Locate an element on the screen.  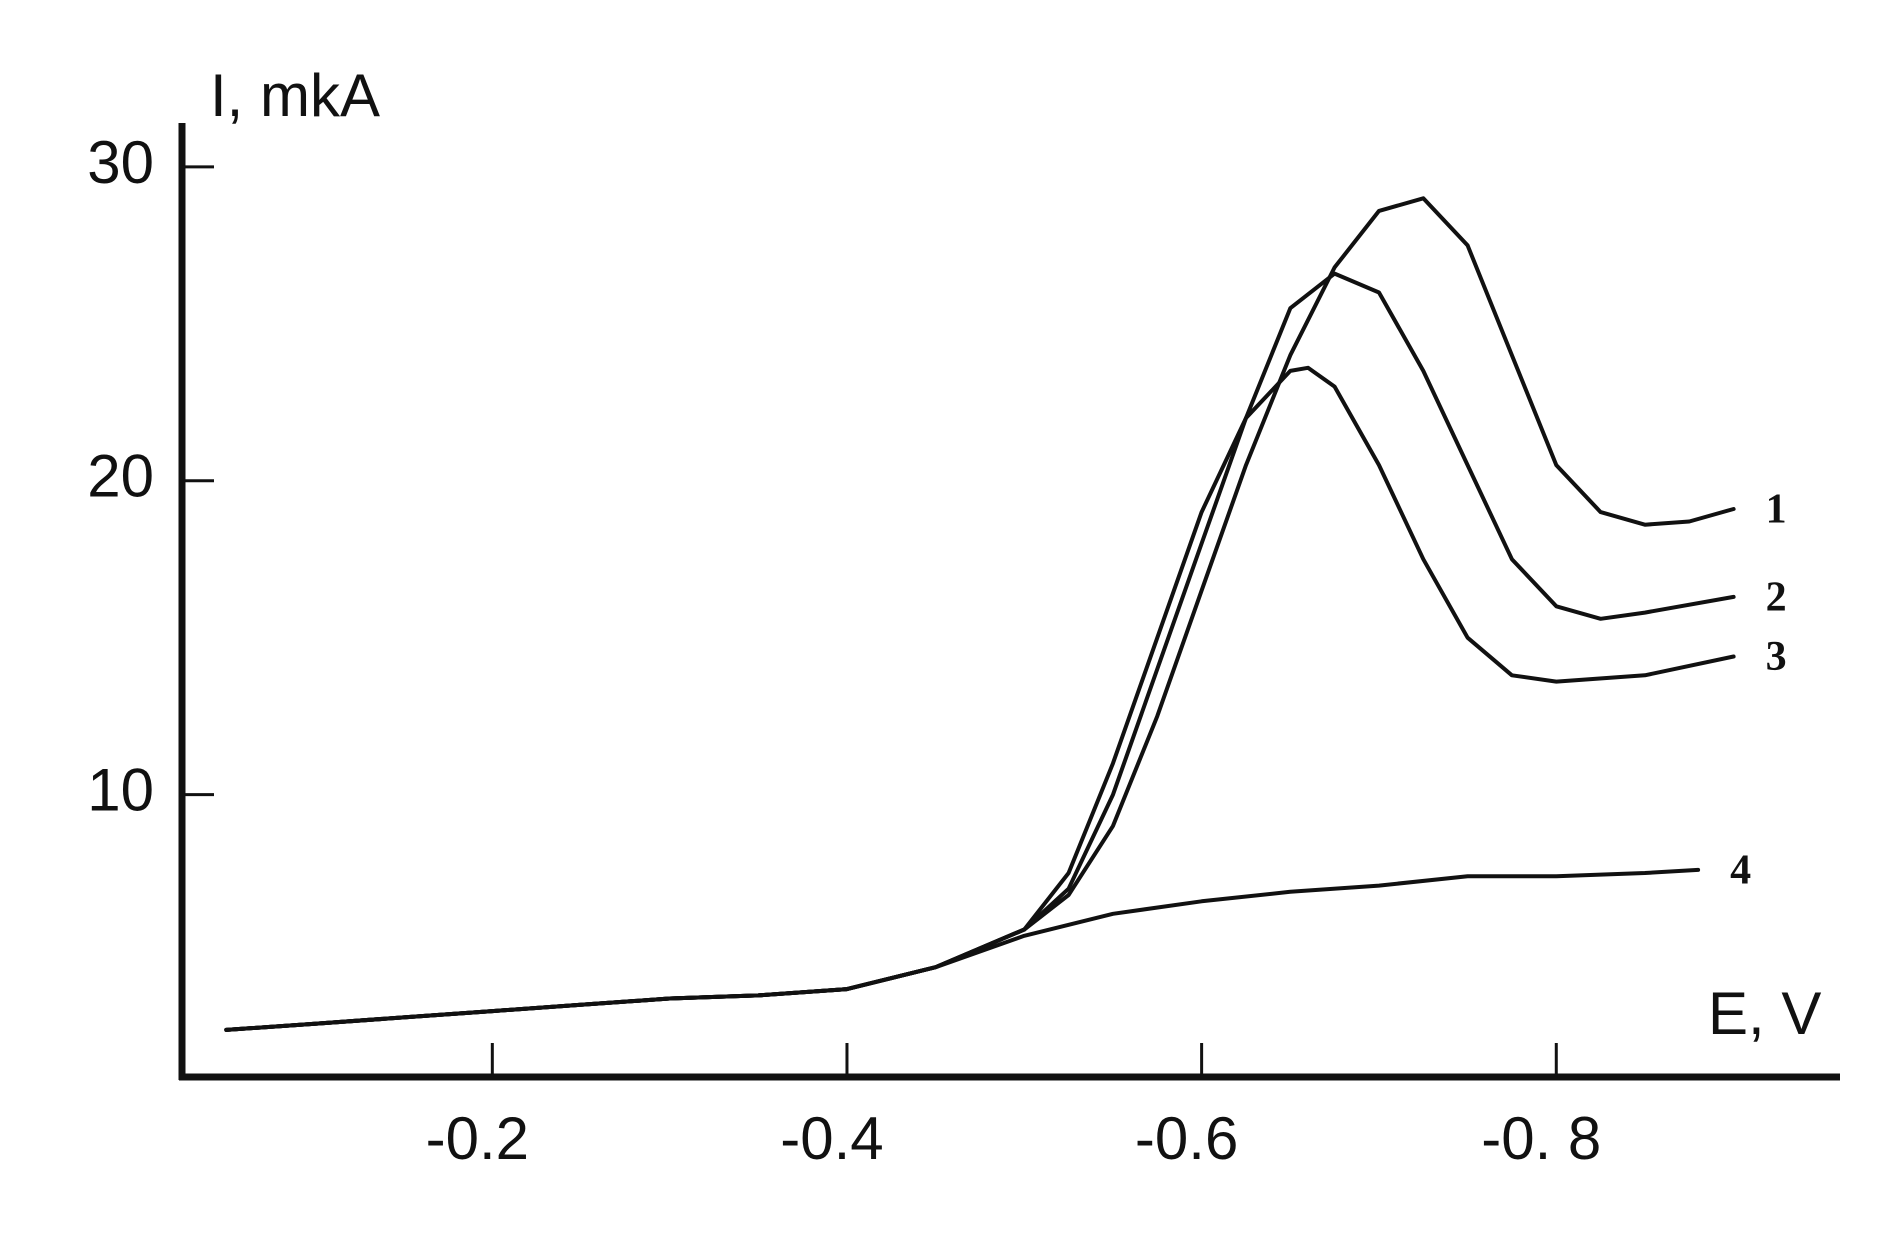
y-tick-label: 30 is located at coordinates (120, 162).